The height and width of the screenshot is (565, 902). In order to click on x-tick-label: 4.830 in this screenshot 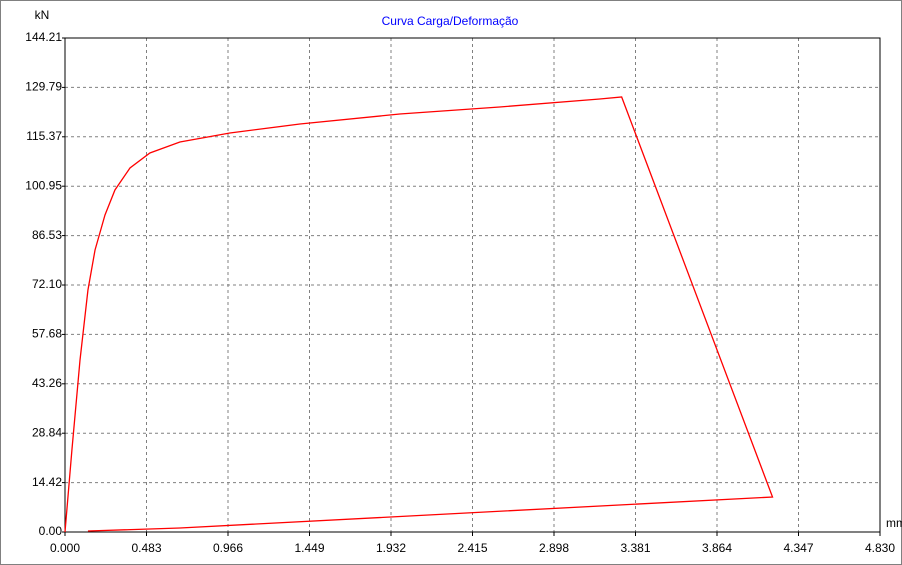, I will do `click(880, 548)`.